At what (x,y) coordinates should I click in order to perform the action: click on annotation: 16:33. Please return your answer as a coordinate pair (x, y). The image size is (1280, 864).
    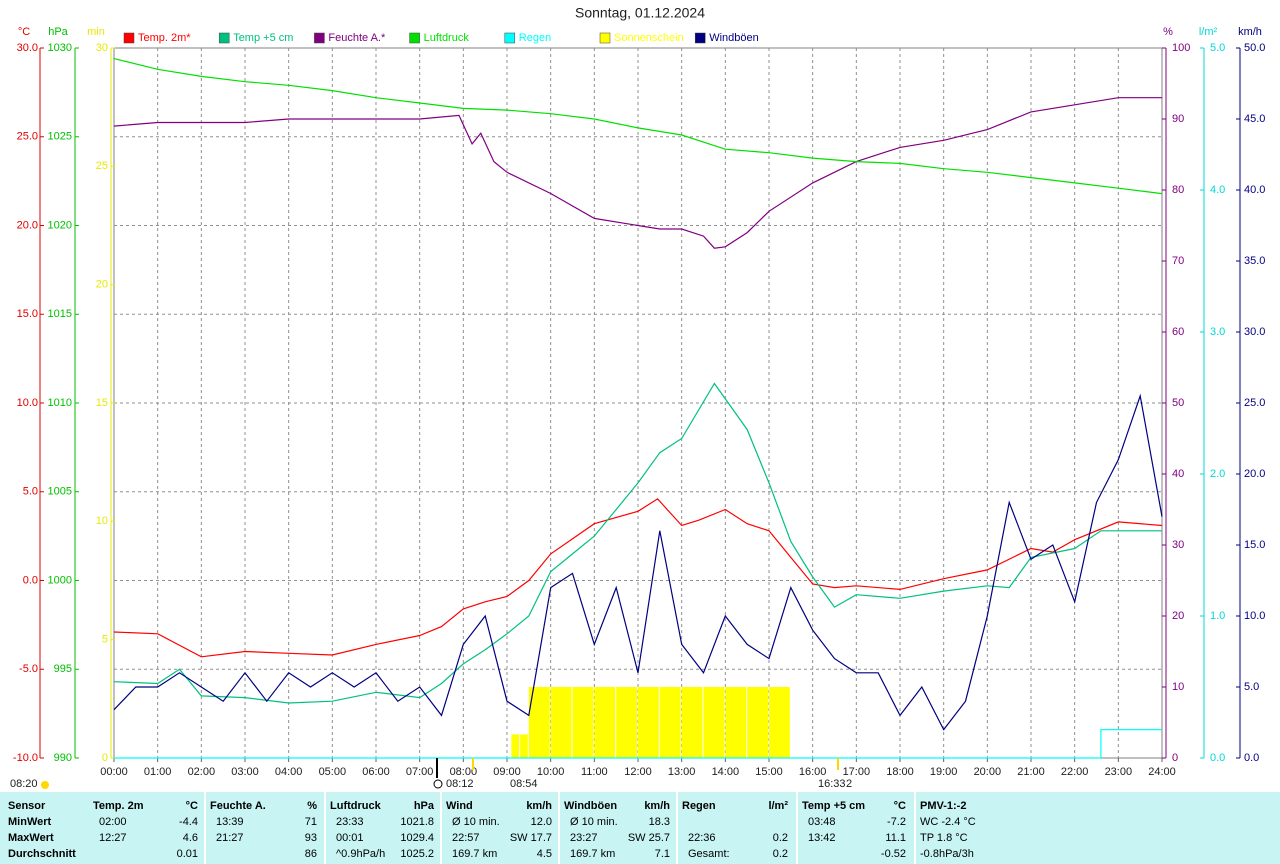
    Looking at the image, I should click on (832, 784).